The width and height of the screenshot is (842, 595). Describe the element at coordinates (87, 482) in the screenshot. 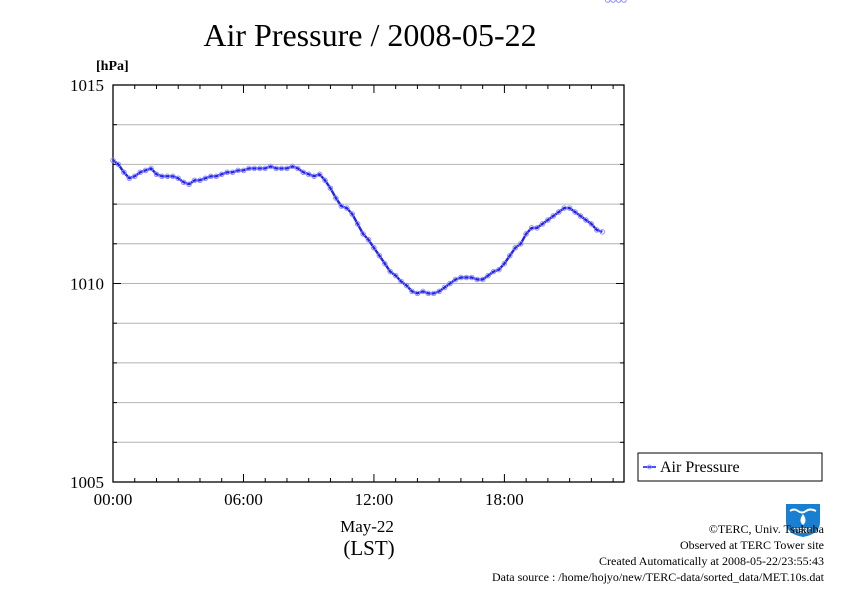

I see `y-tick-label: 1005` at that location.